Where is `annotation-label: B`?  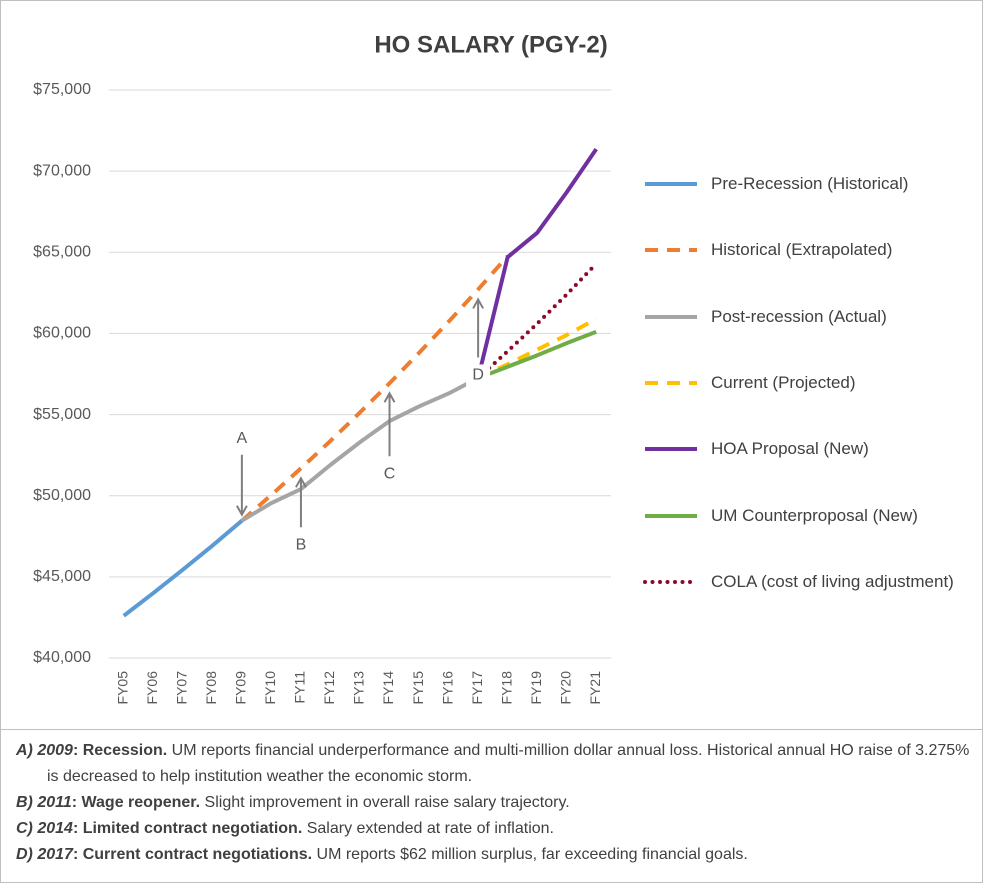
annotation-label: B is located at coordinates (301, 545).